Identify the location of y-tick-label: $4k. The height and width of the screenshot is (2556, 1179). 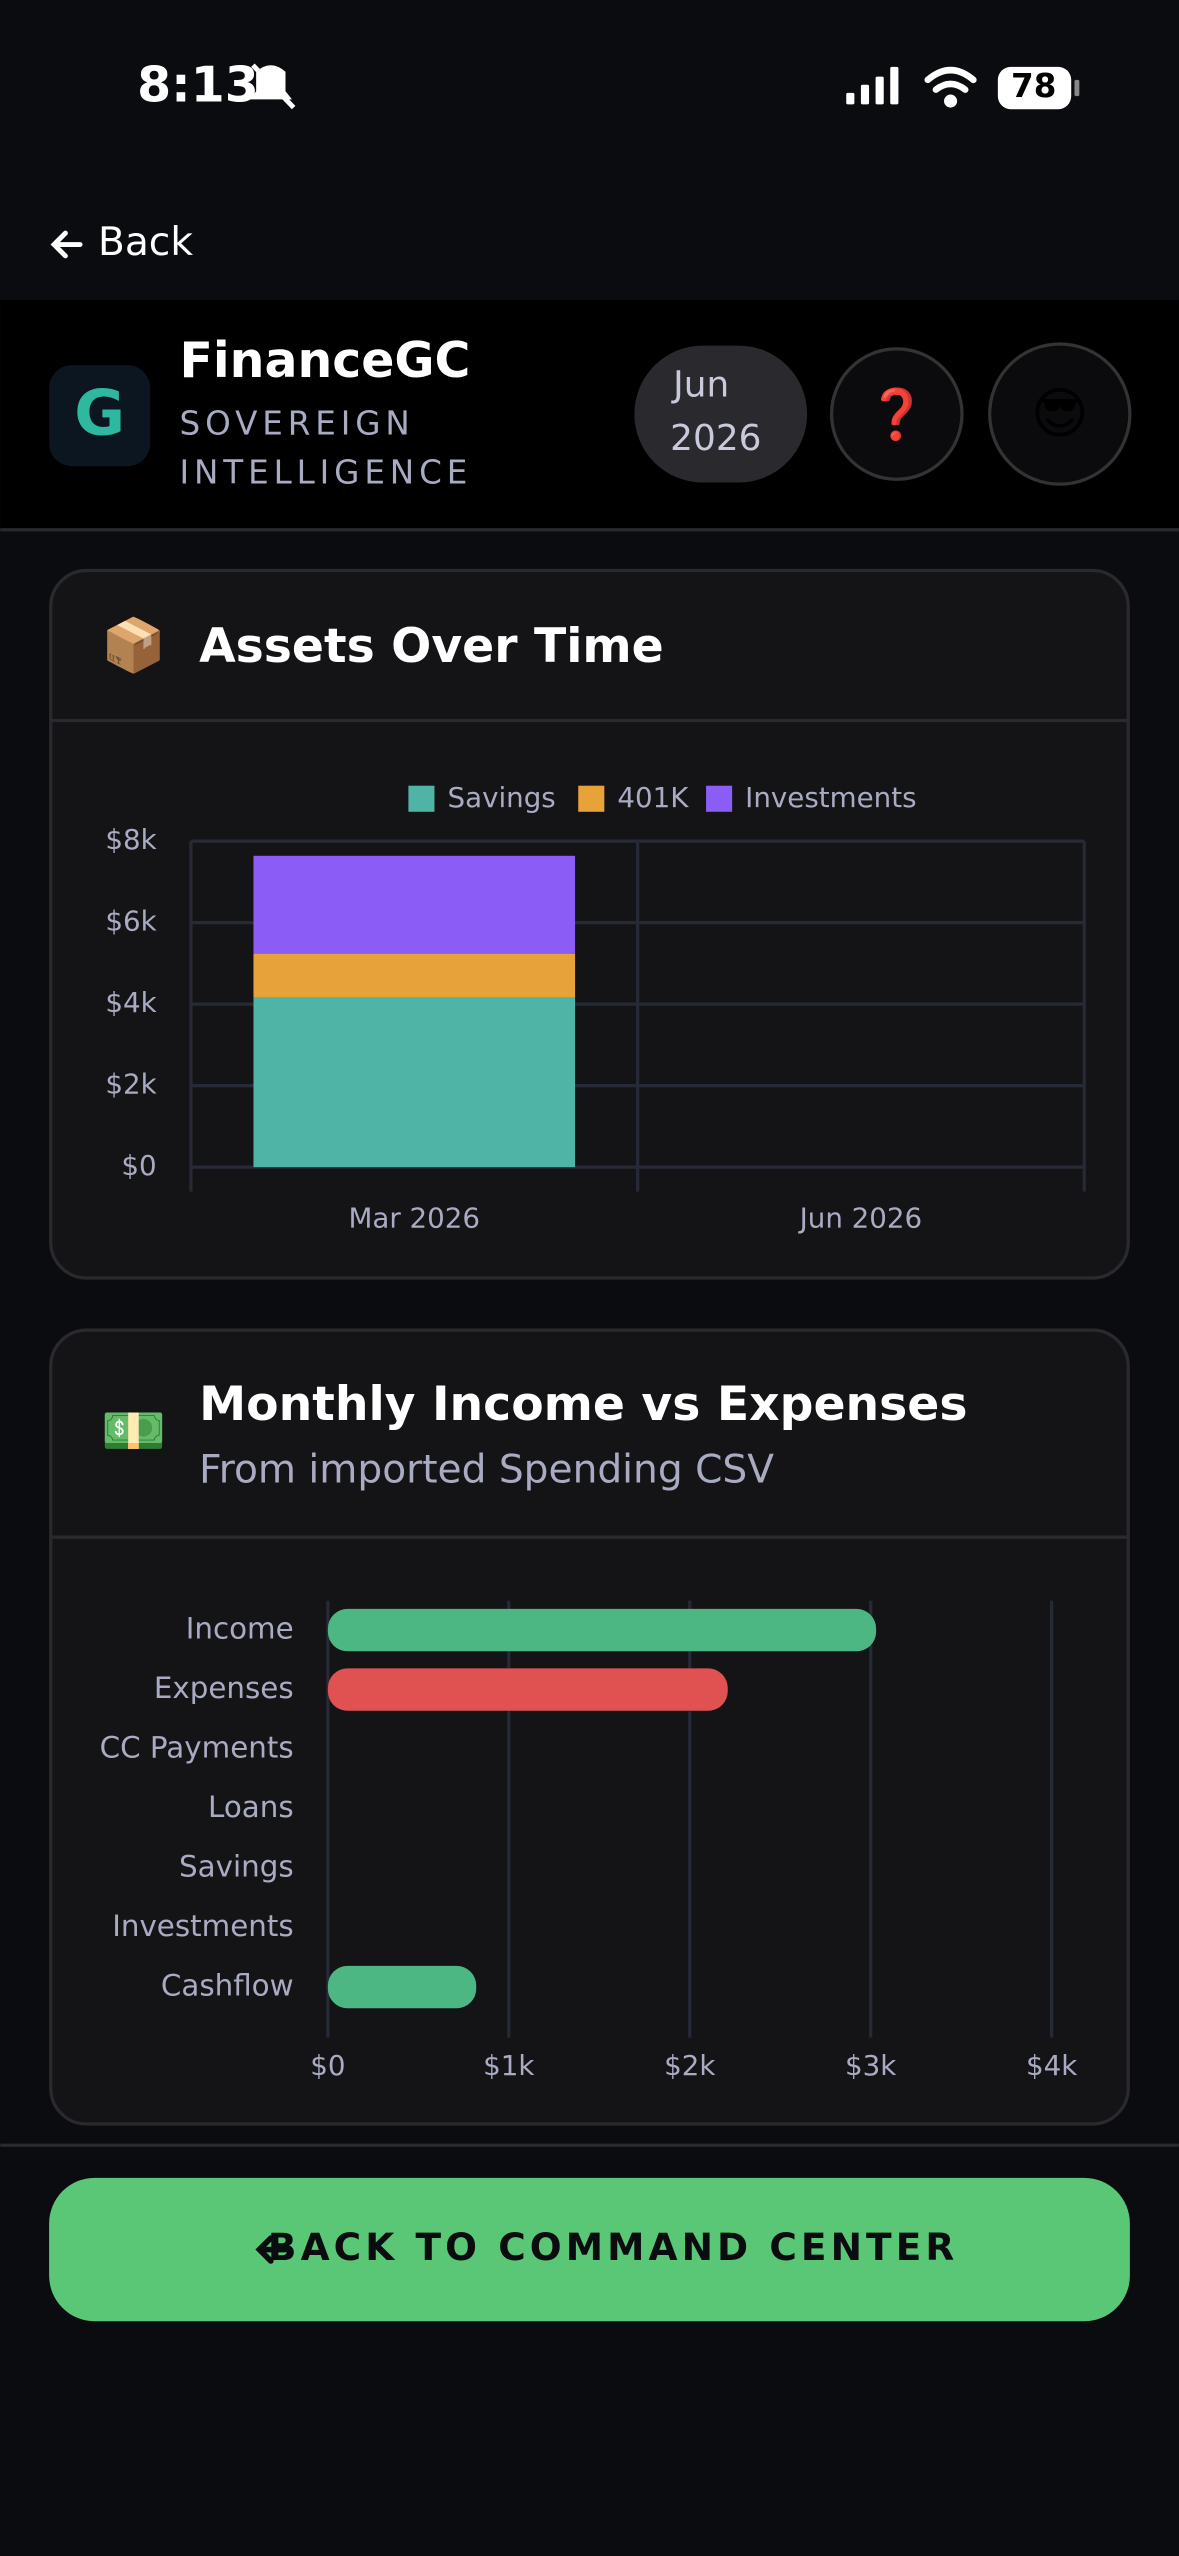
(130, 1002).